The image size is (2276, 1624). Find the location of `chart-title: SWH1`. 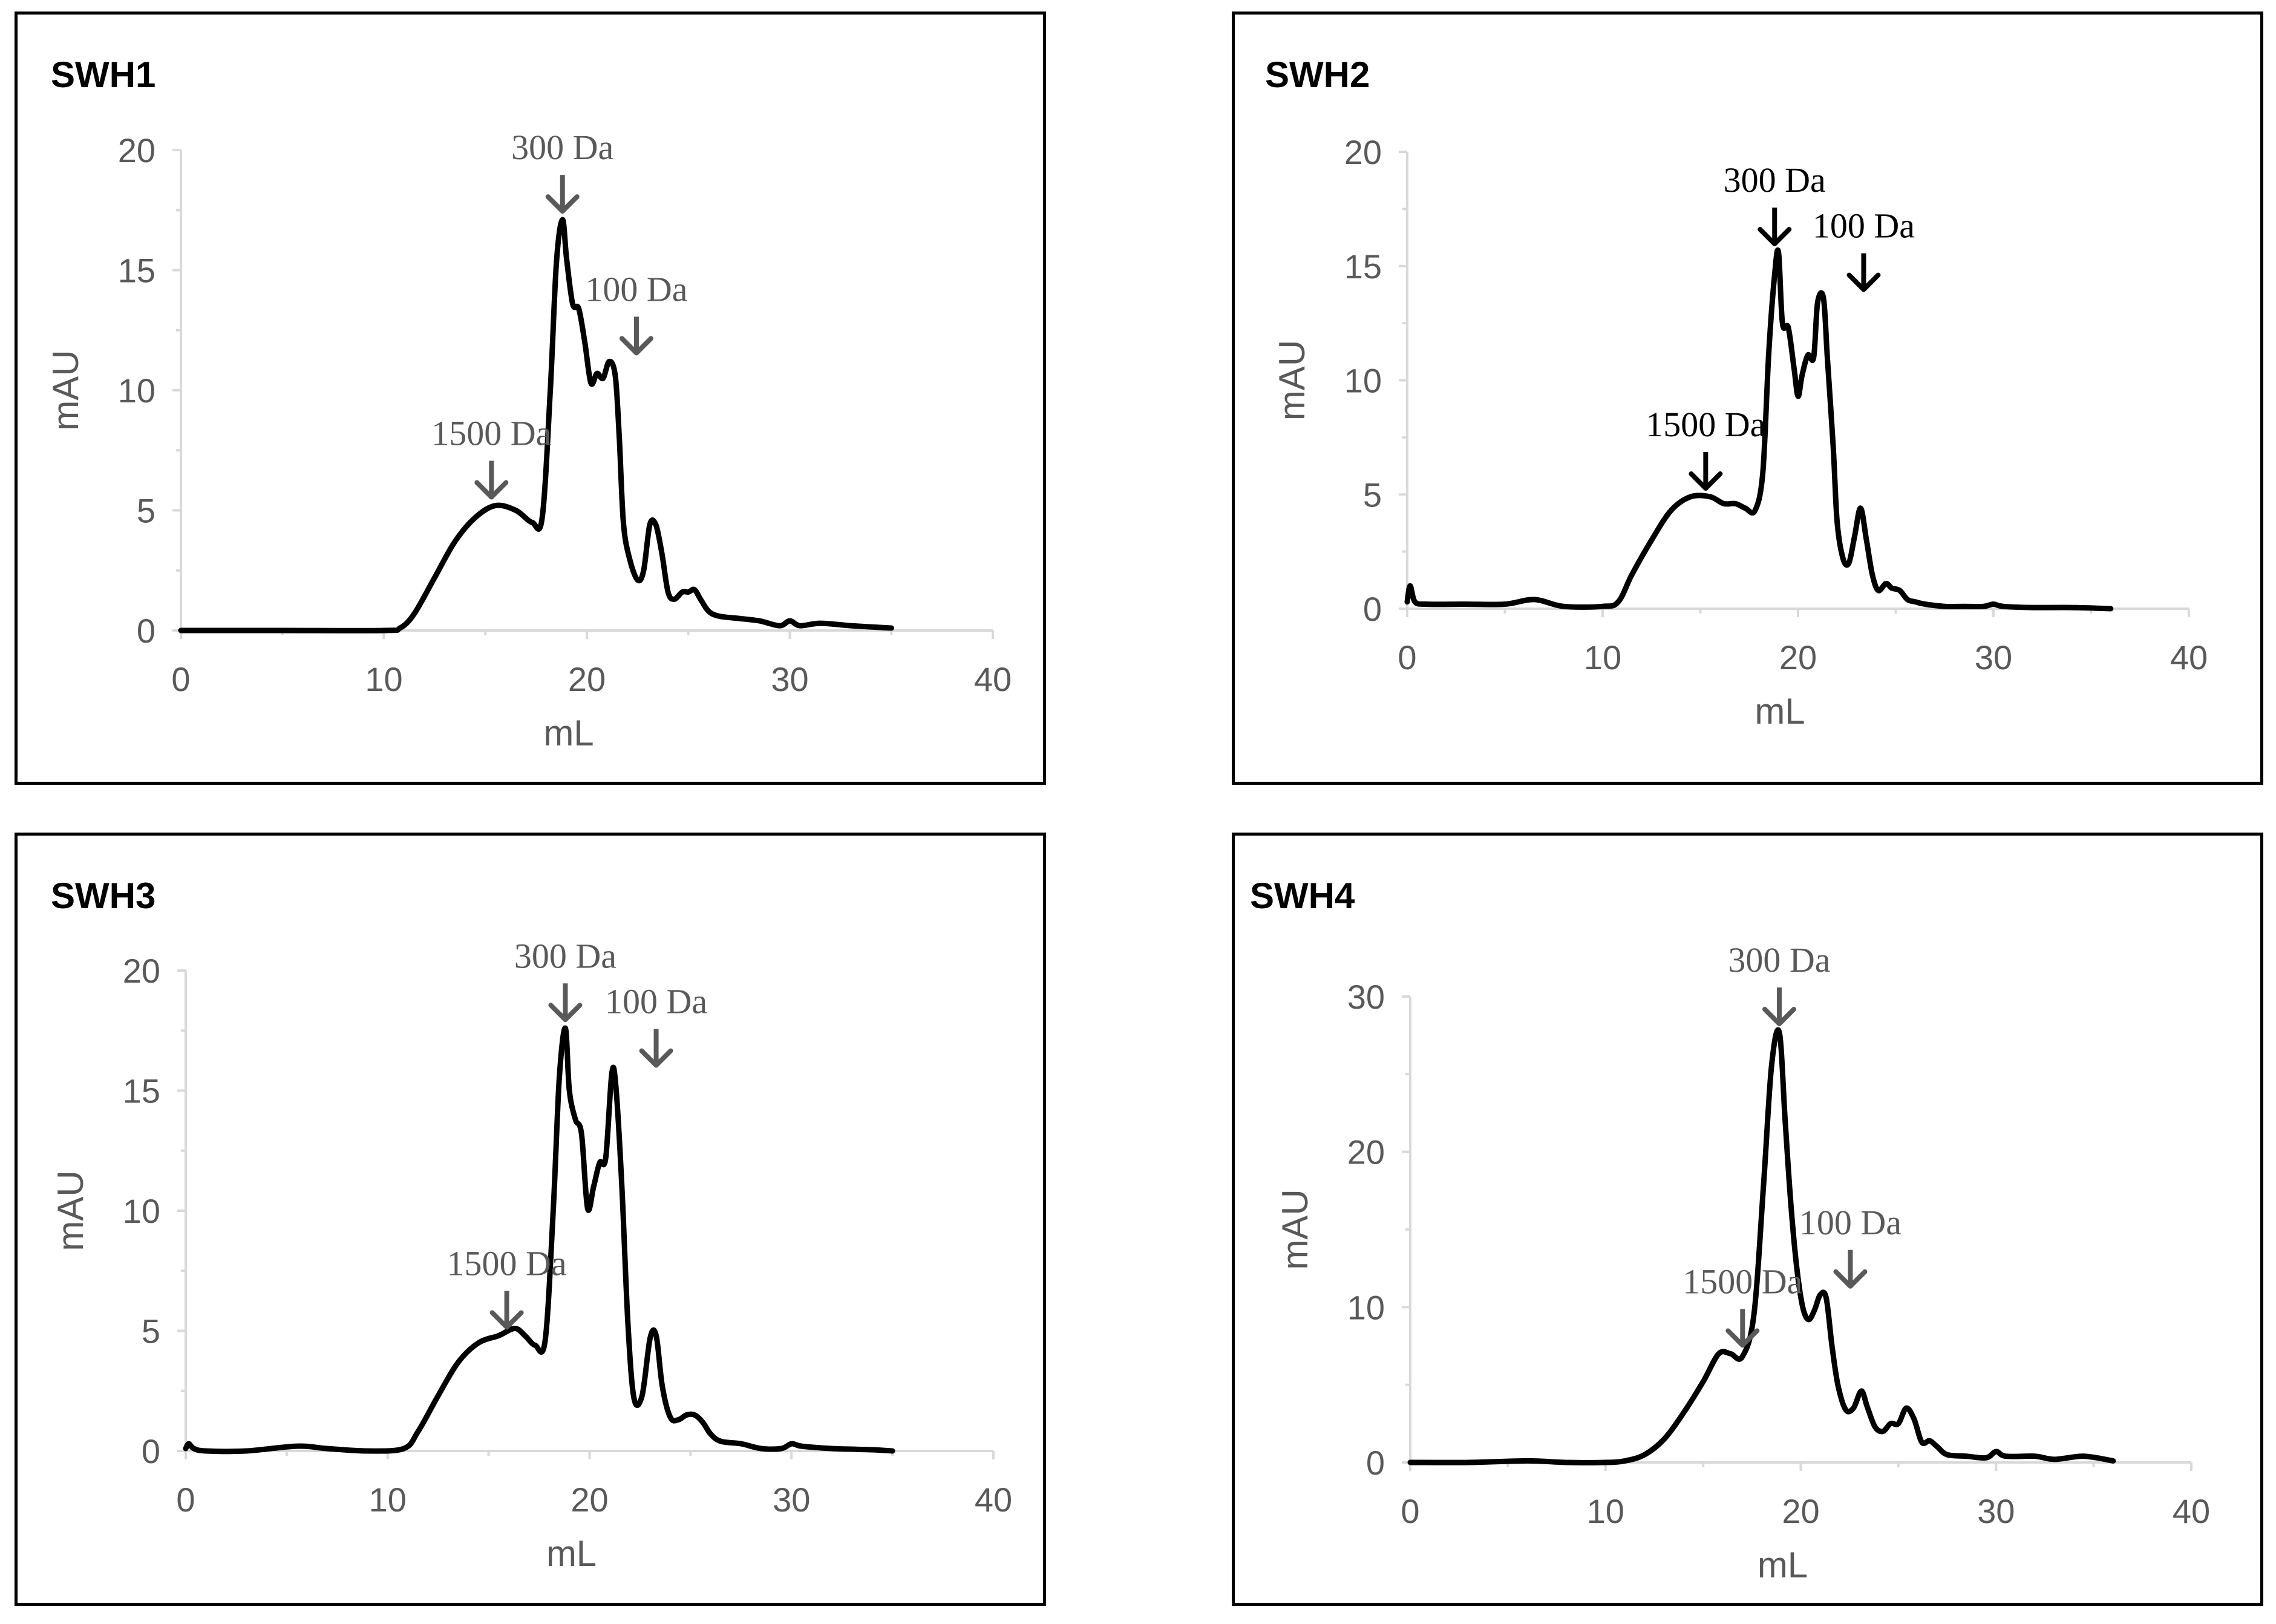

chart-title: SWH1 is located at coordinates (103, 74).